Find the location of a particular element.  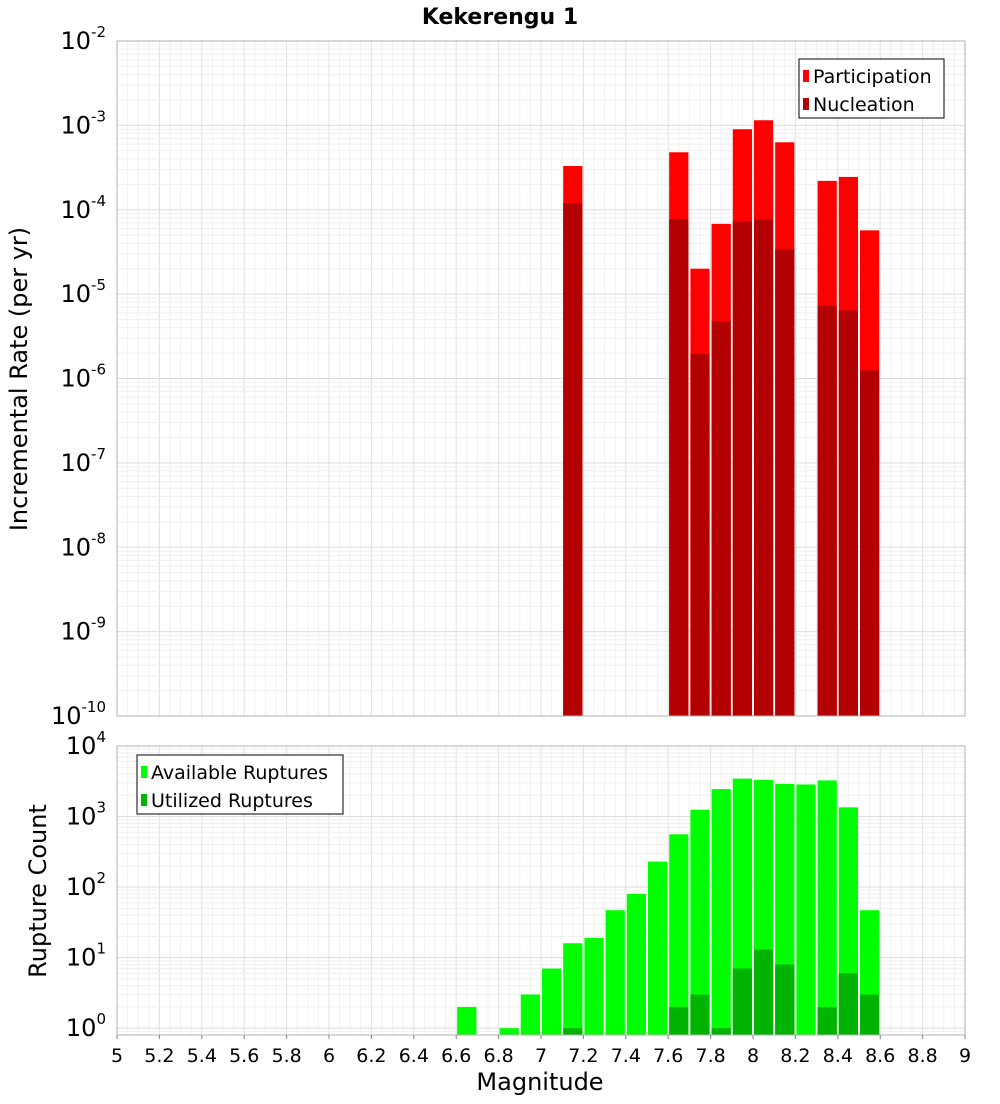

x-tick-label: 8 is located at coordinates (753, 1056).